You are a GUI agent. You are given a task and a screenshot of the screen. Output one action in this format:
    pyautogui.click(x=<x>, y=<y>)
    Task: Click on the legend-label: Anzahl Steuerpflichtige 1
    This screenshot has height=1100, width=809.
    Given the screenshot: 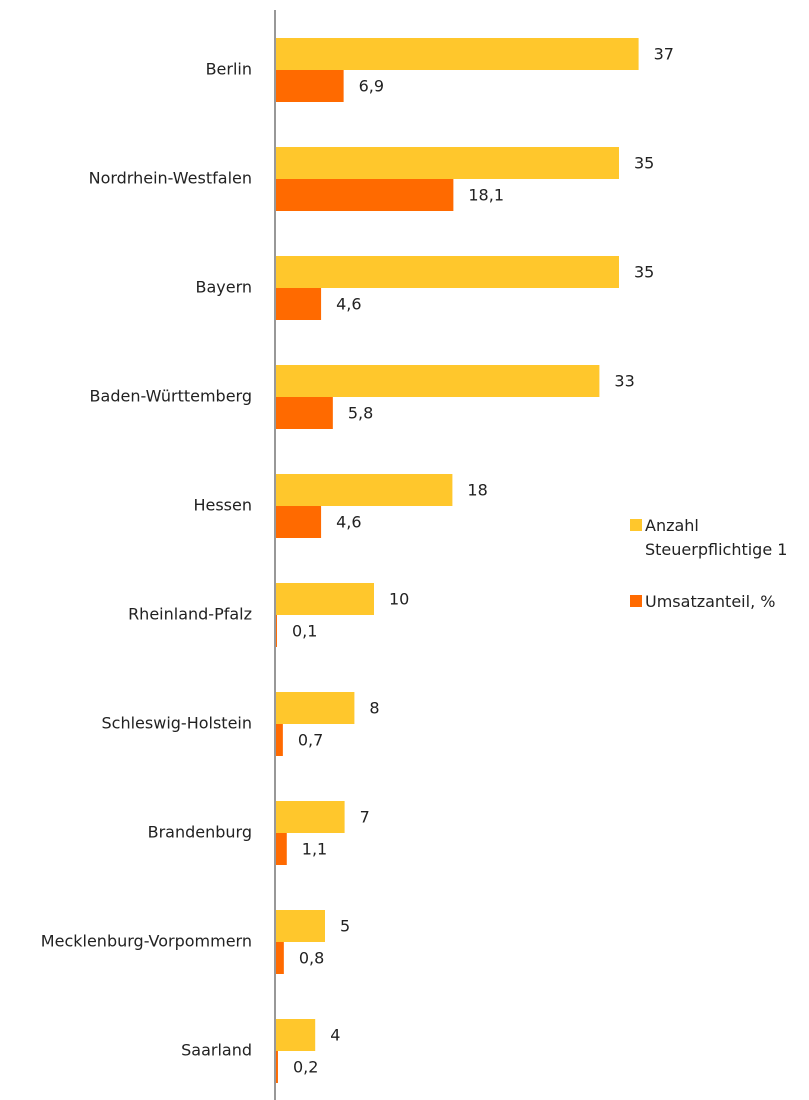 What is the action you would take?
    pyautogui.click(x=716, y=537)
    